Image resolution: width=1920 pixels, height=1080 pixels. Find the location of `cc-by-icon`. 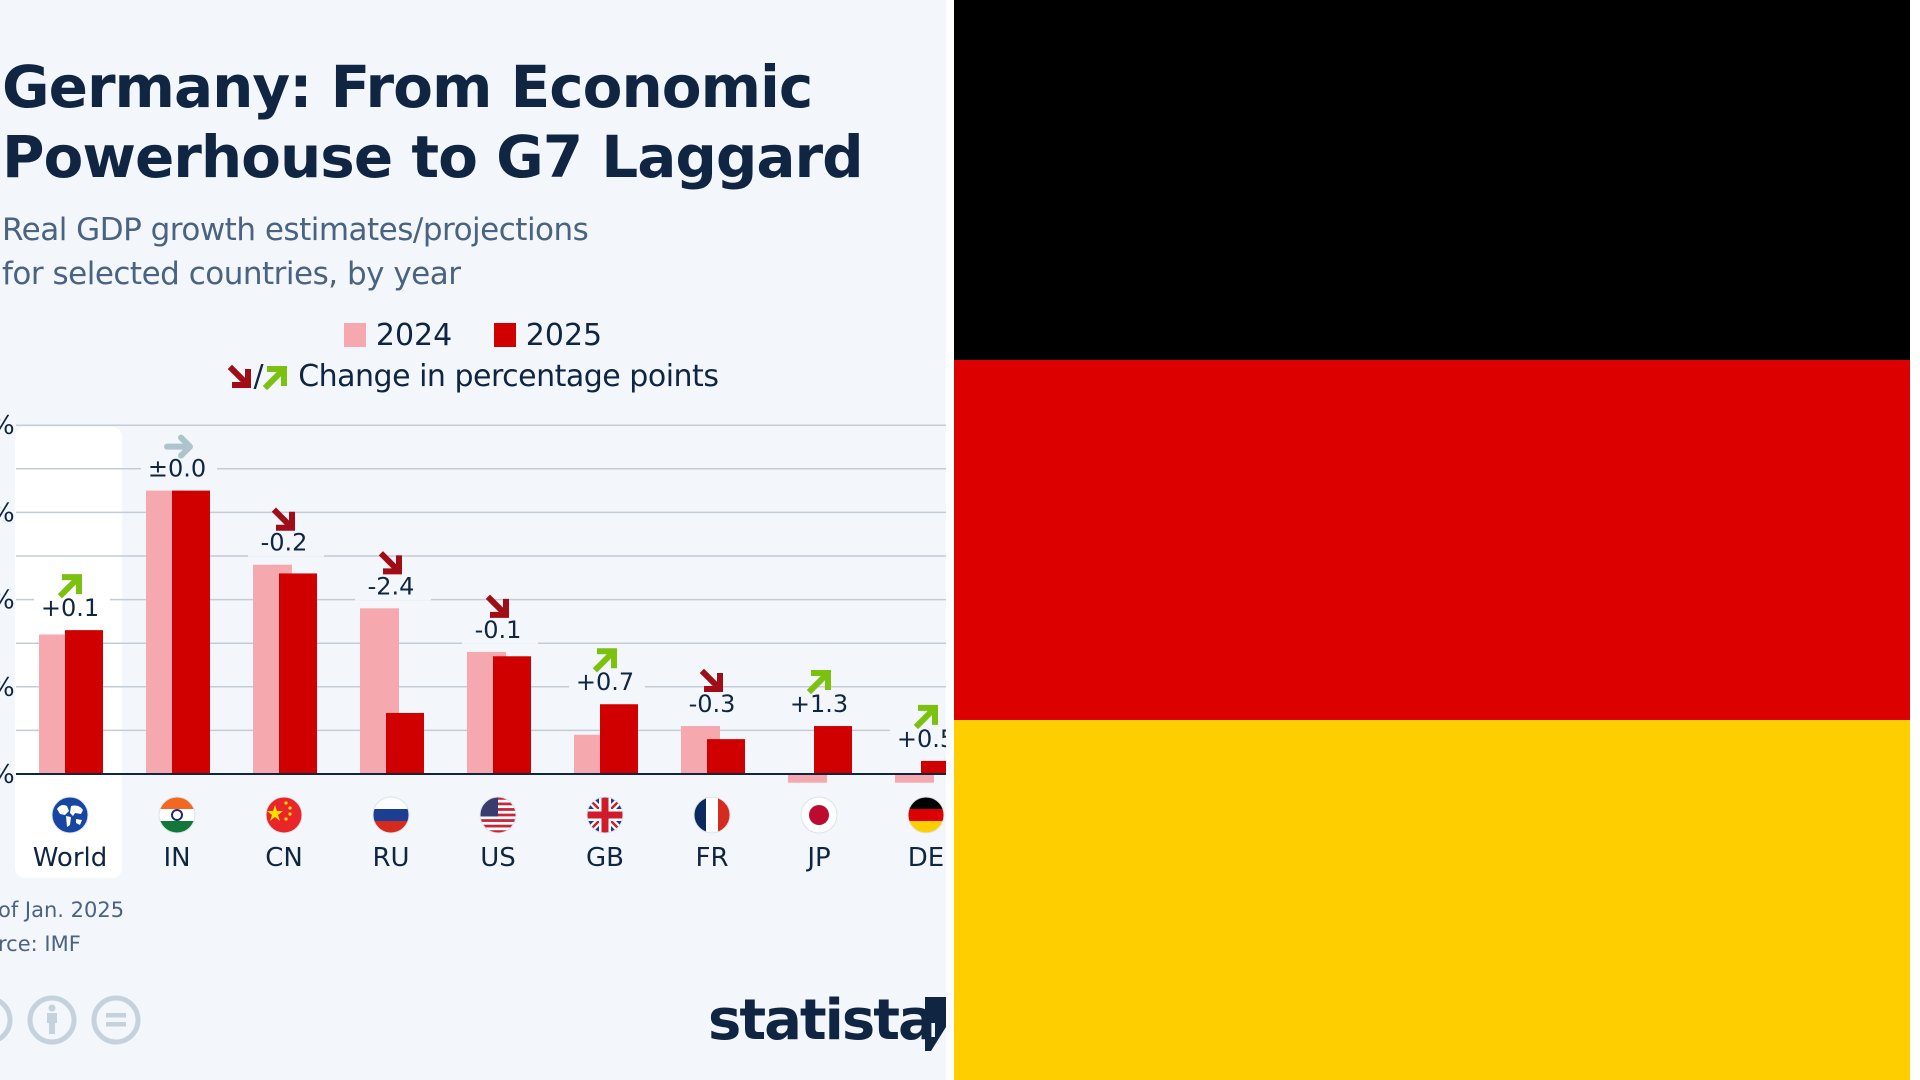

cc-by-icon is located at coordinates (52, 1020).